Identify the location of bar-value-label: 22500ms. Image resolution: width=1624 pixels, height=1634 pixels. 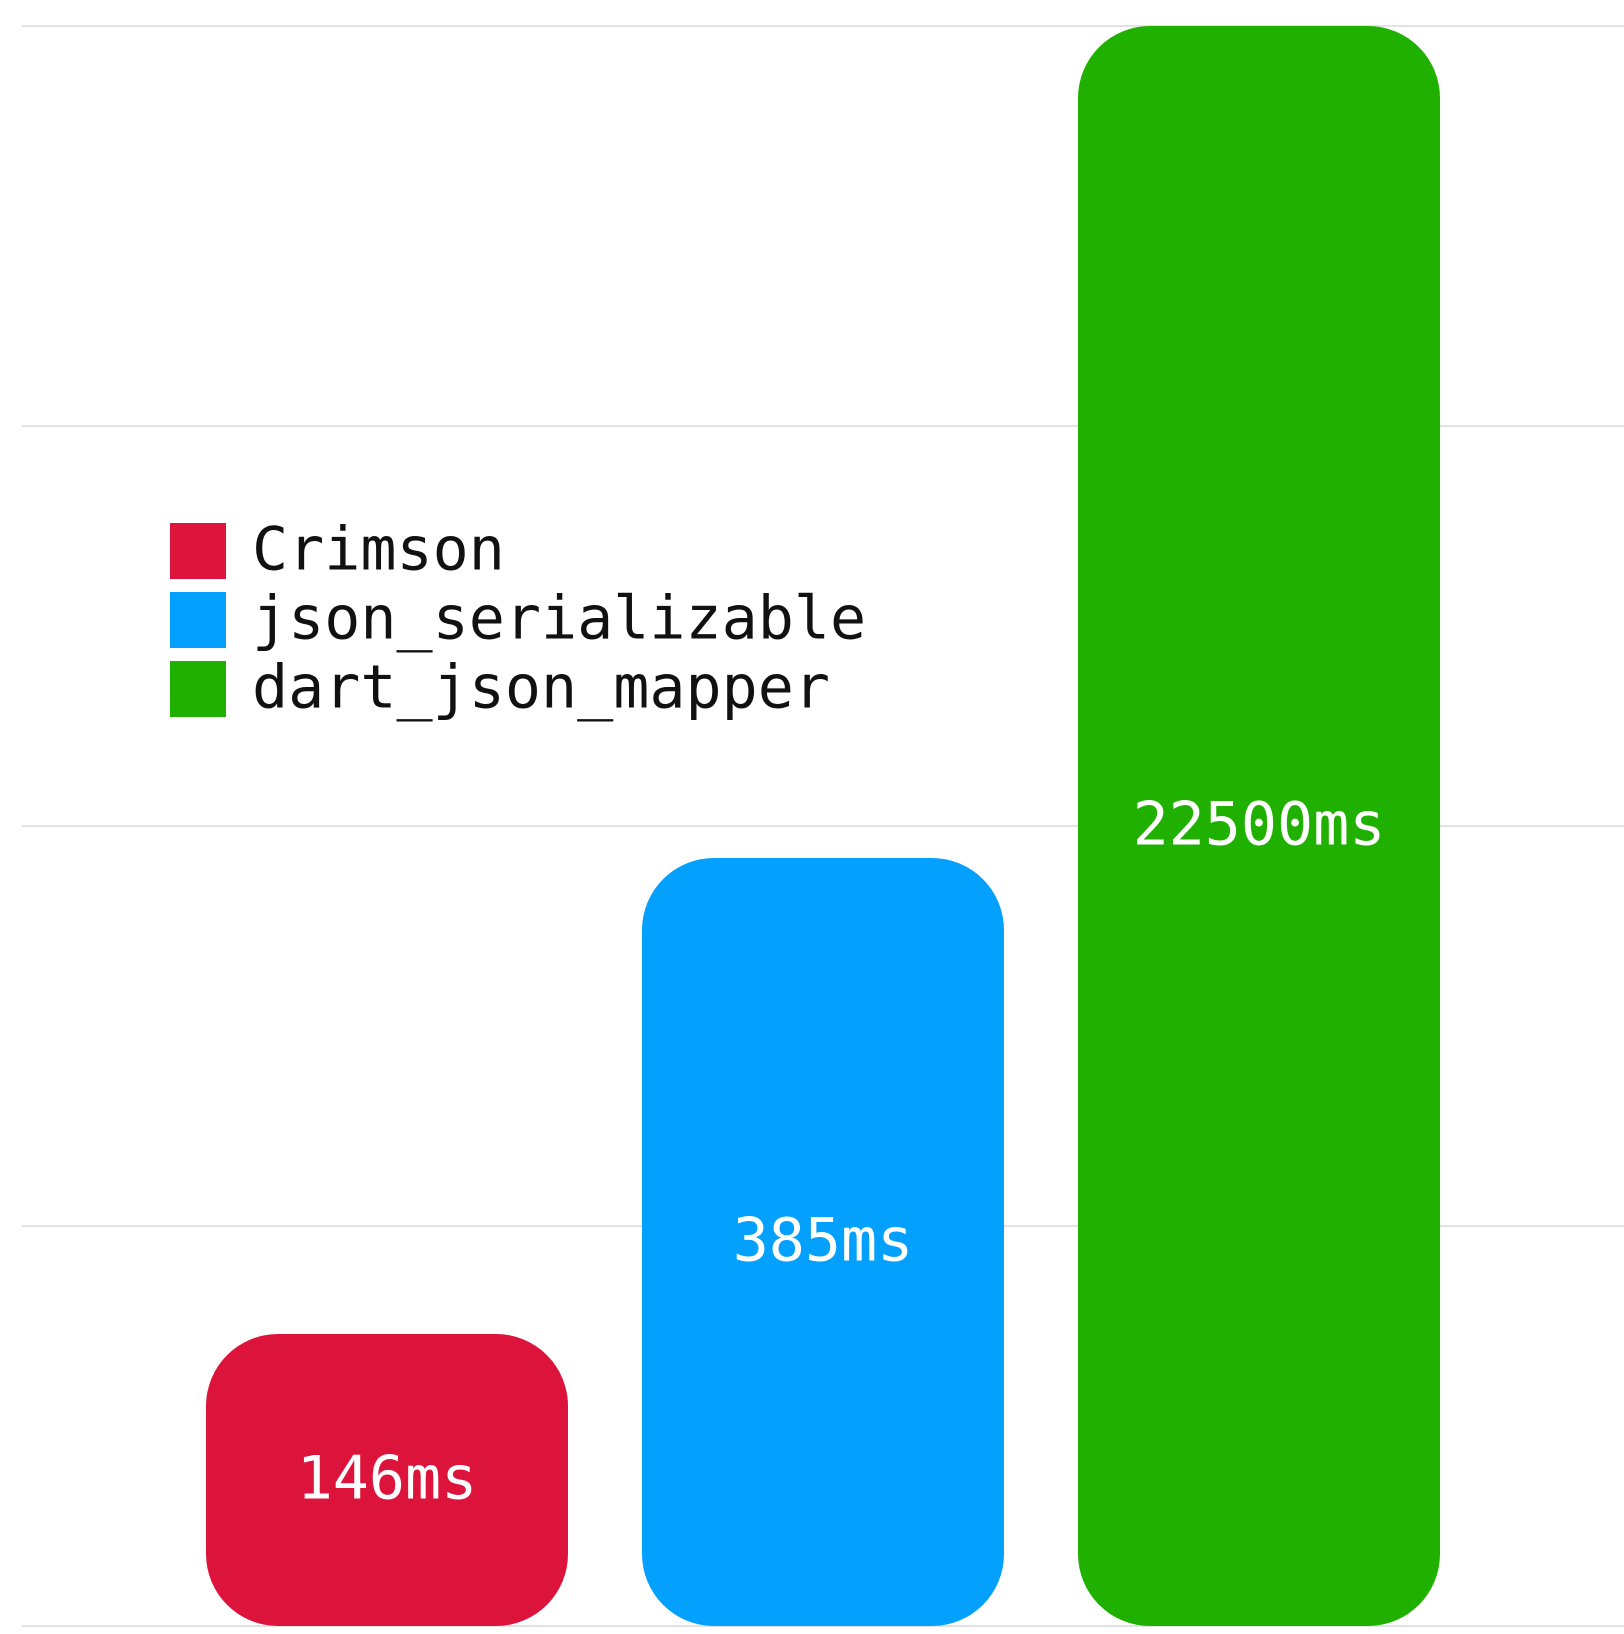
(1259, 825).